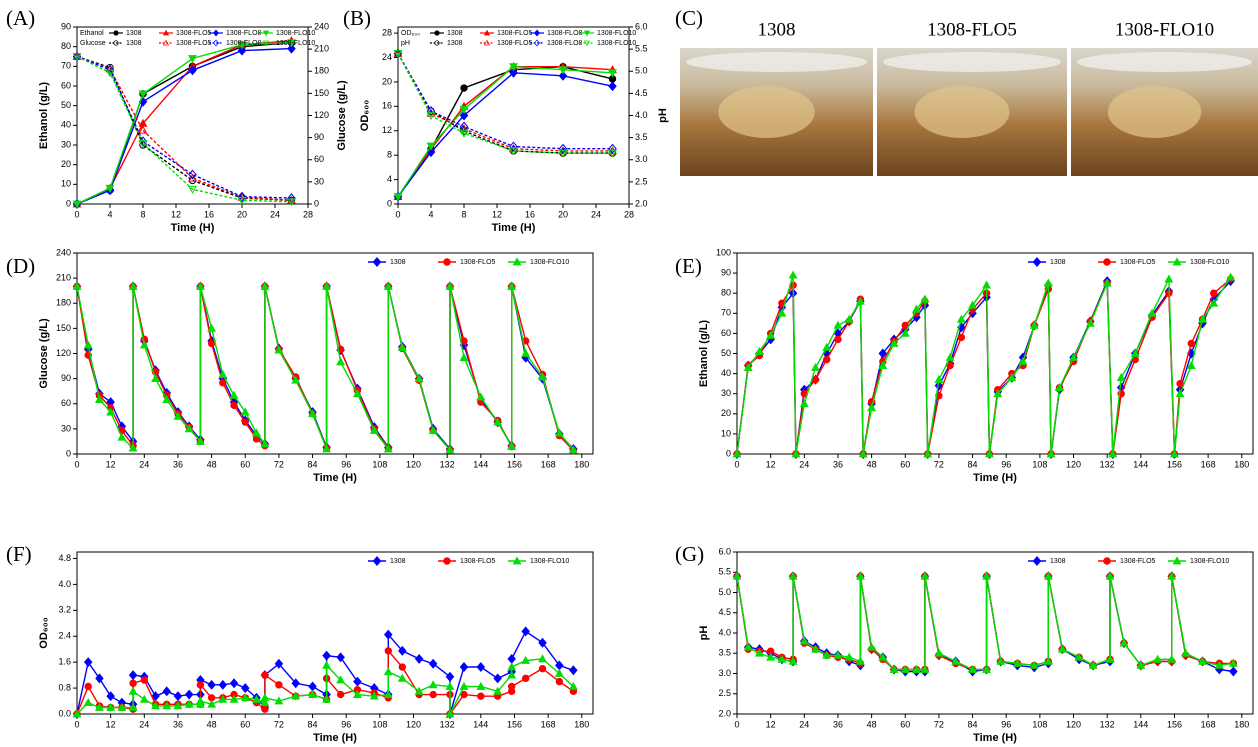 The width and height of the screenshot is (1258, 747). Describe the element at coordinates (245, 724) in the screenshot. I see `x-tick-label: 60` at that location.